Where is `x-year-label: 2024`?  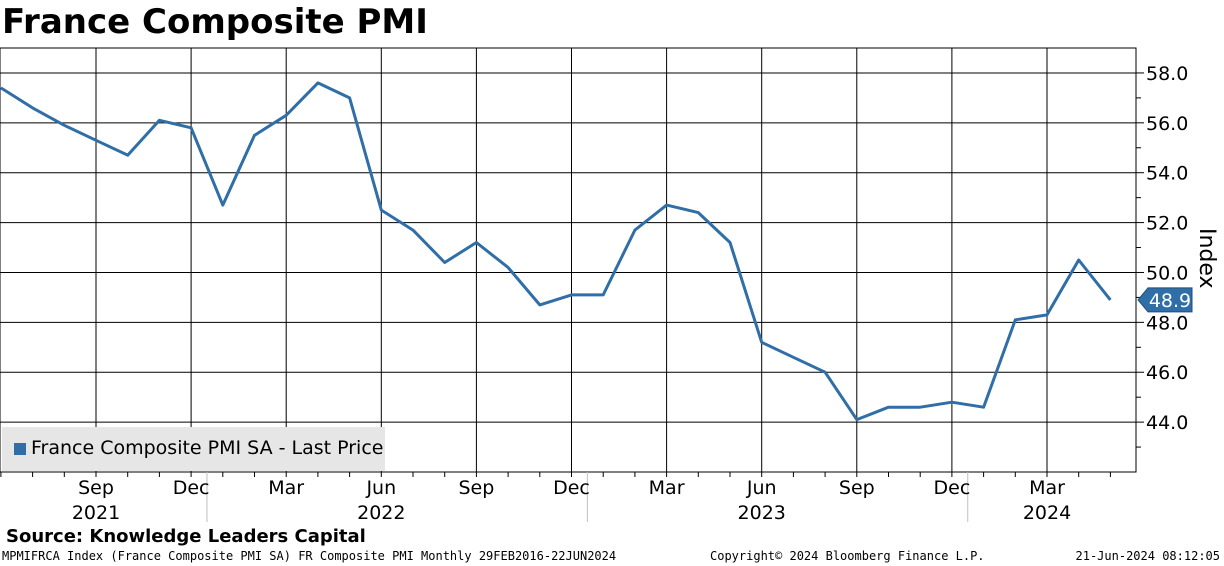
x-year-label: 2024 is located at coordinates (1047, 513).